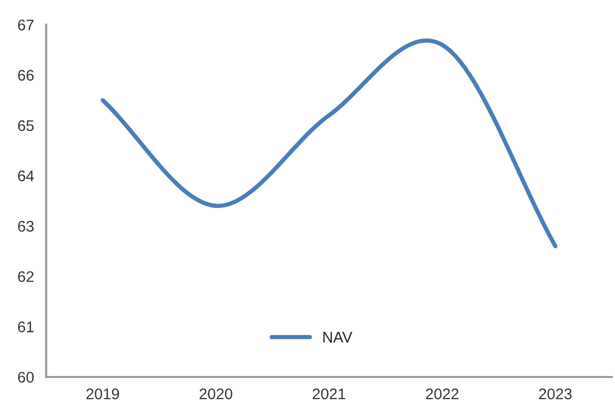  What do you see at coordinates (102, 394) in the screenshot?
I see `x-tick-label: 2019` at bounding box center [102, 394].